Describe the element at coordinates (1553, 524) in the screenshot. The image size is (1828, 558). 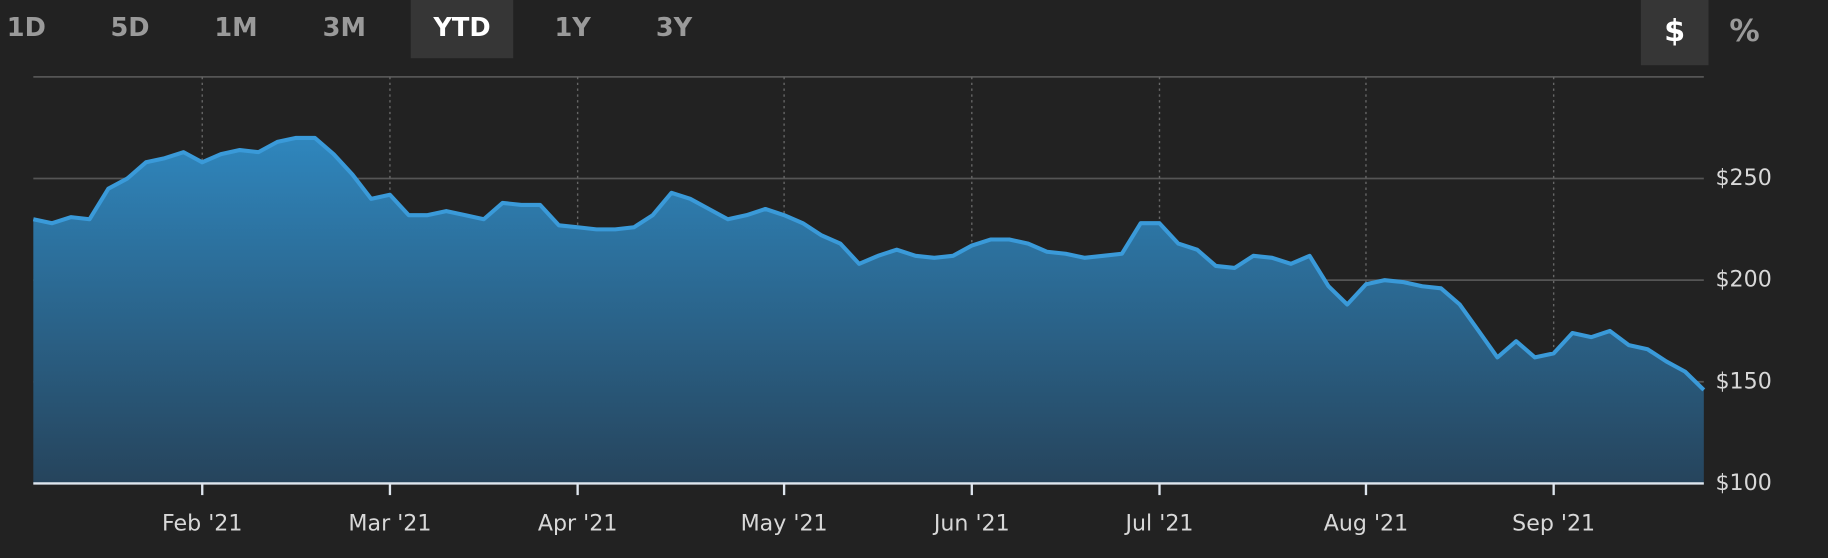
I see `x-tick-label: Sep '21` at that location.